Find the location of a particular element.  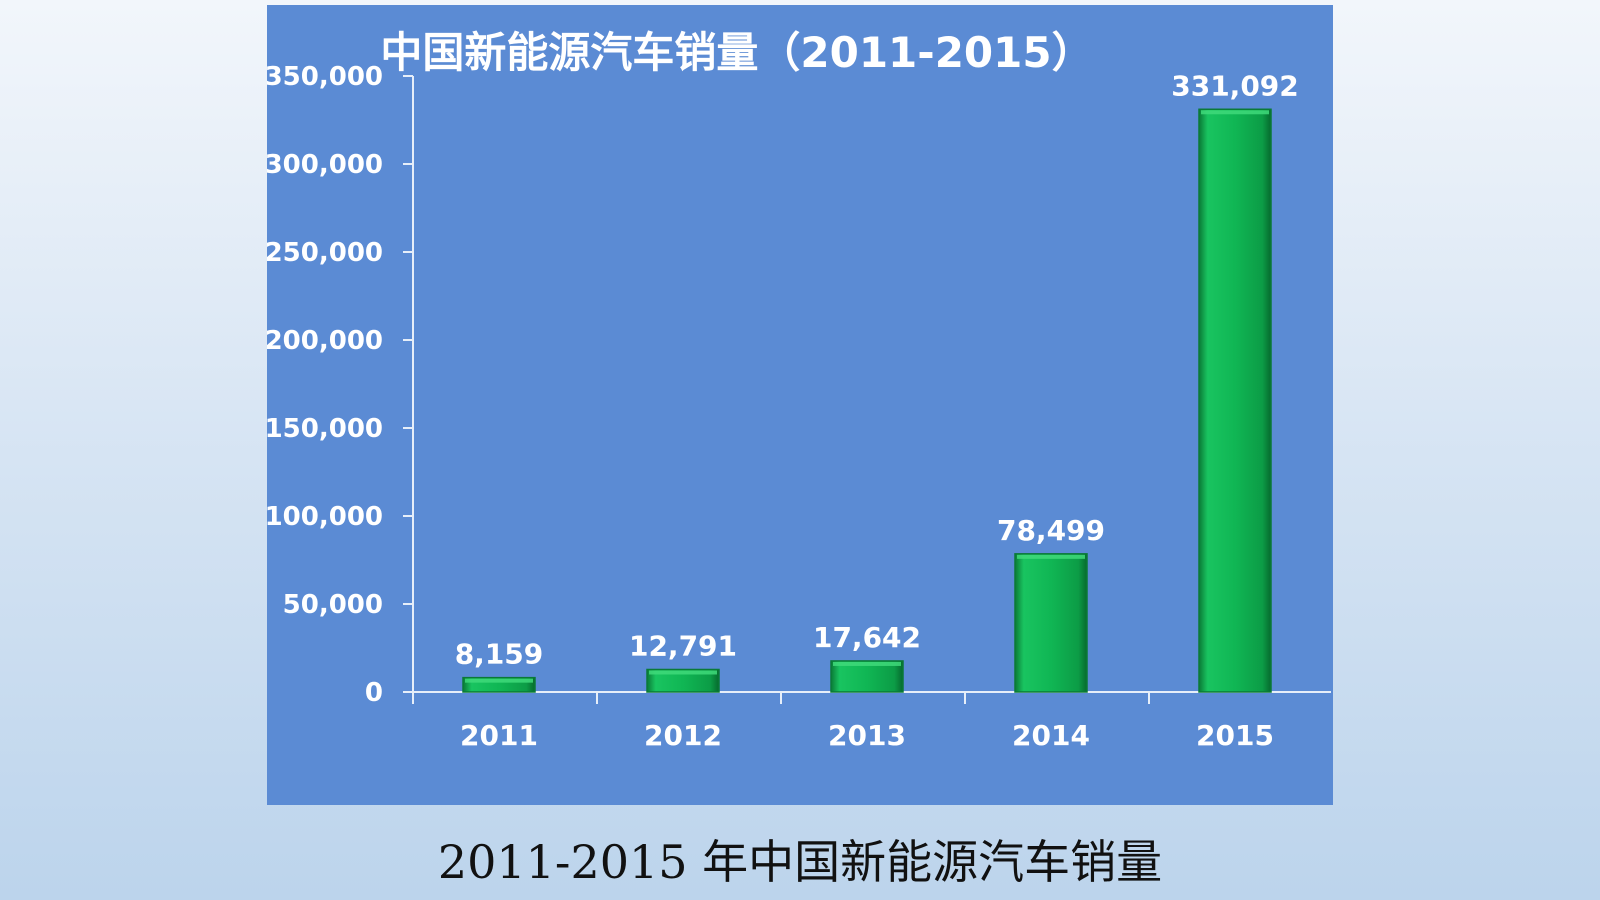

x-tick-label: 2012 is located at coordinates (683, 735).